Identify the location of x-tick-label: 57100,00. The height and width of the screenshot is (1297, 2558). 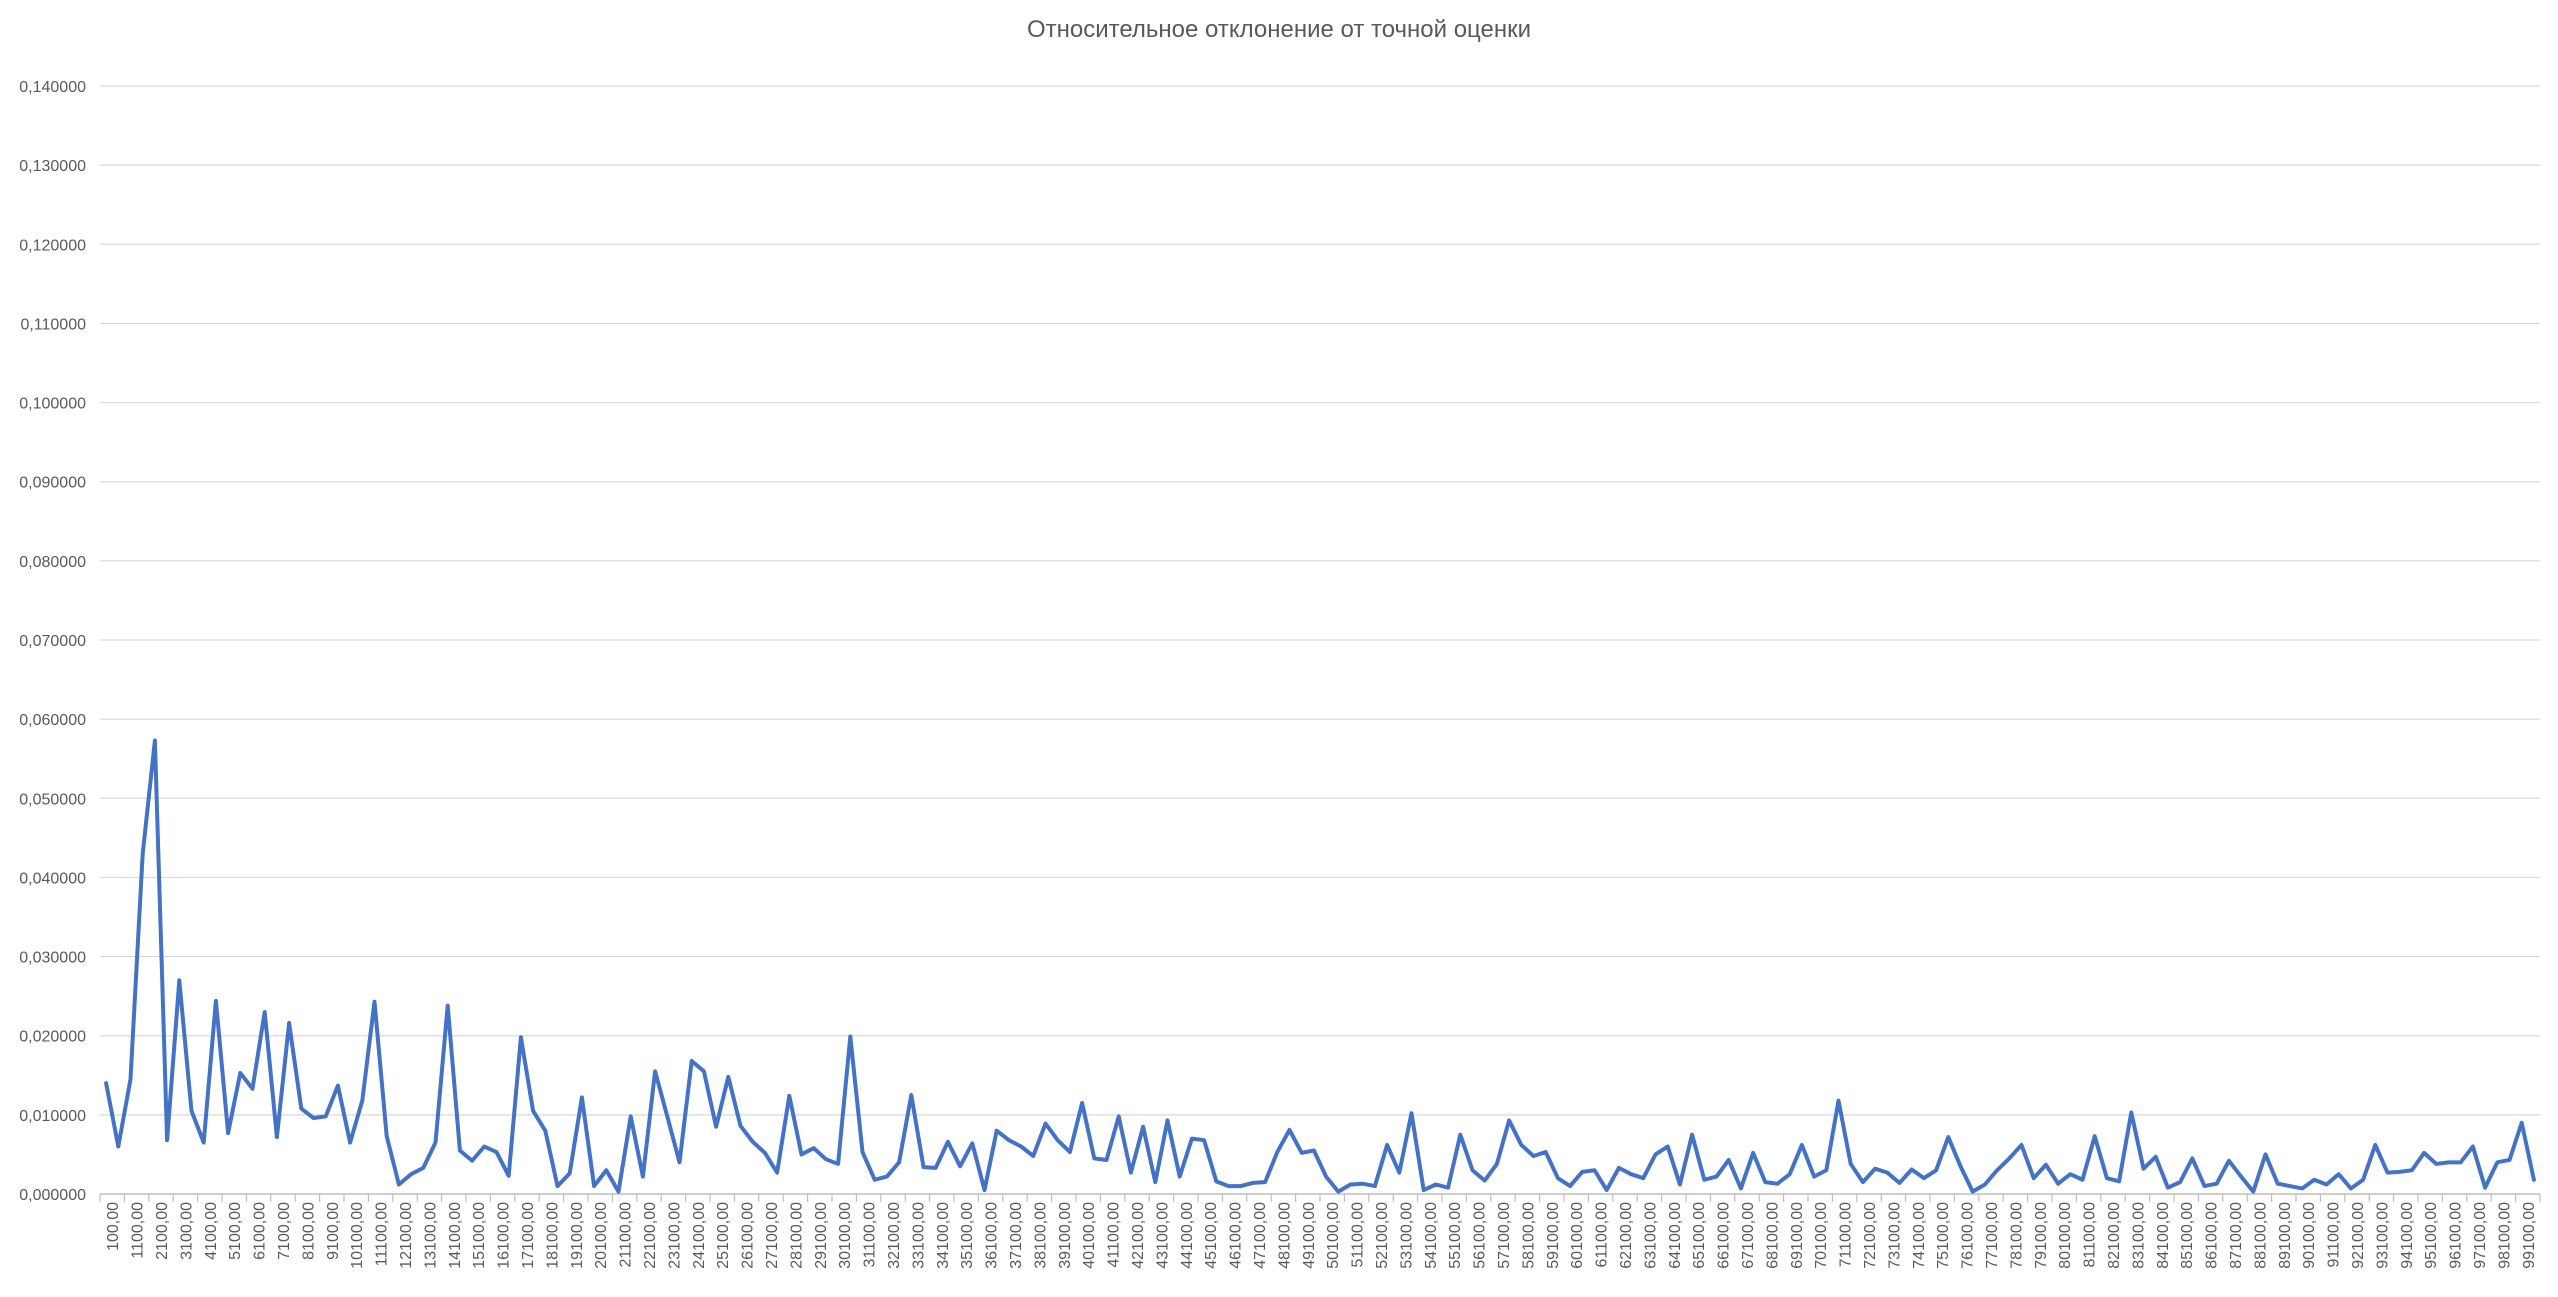
(1504, 1235).